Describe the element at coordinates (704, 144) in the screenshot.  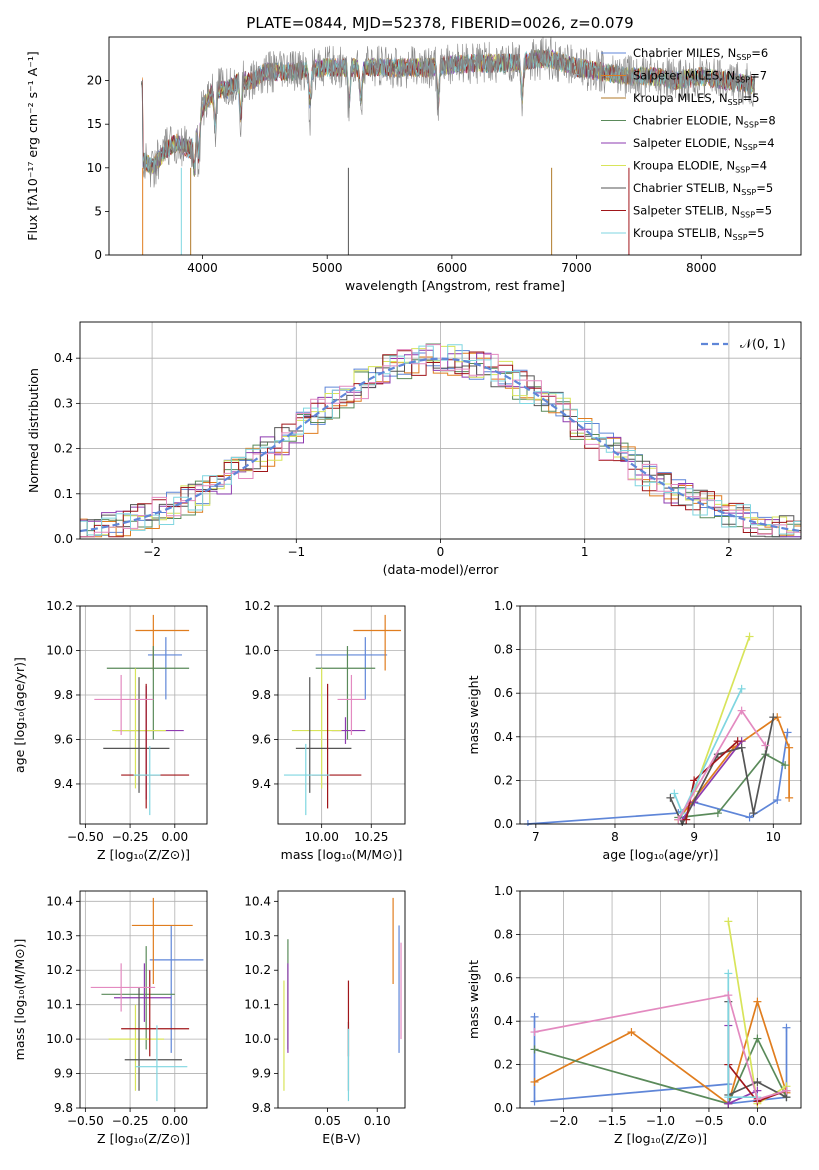
I see `legend-entry: Salpeter ELODIE, NSSP=4` at that location.